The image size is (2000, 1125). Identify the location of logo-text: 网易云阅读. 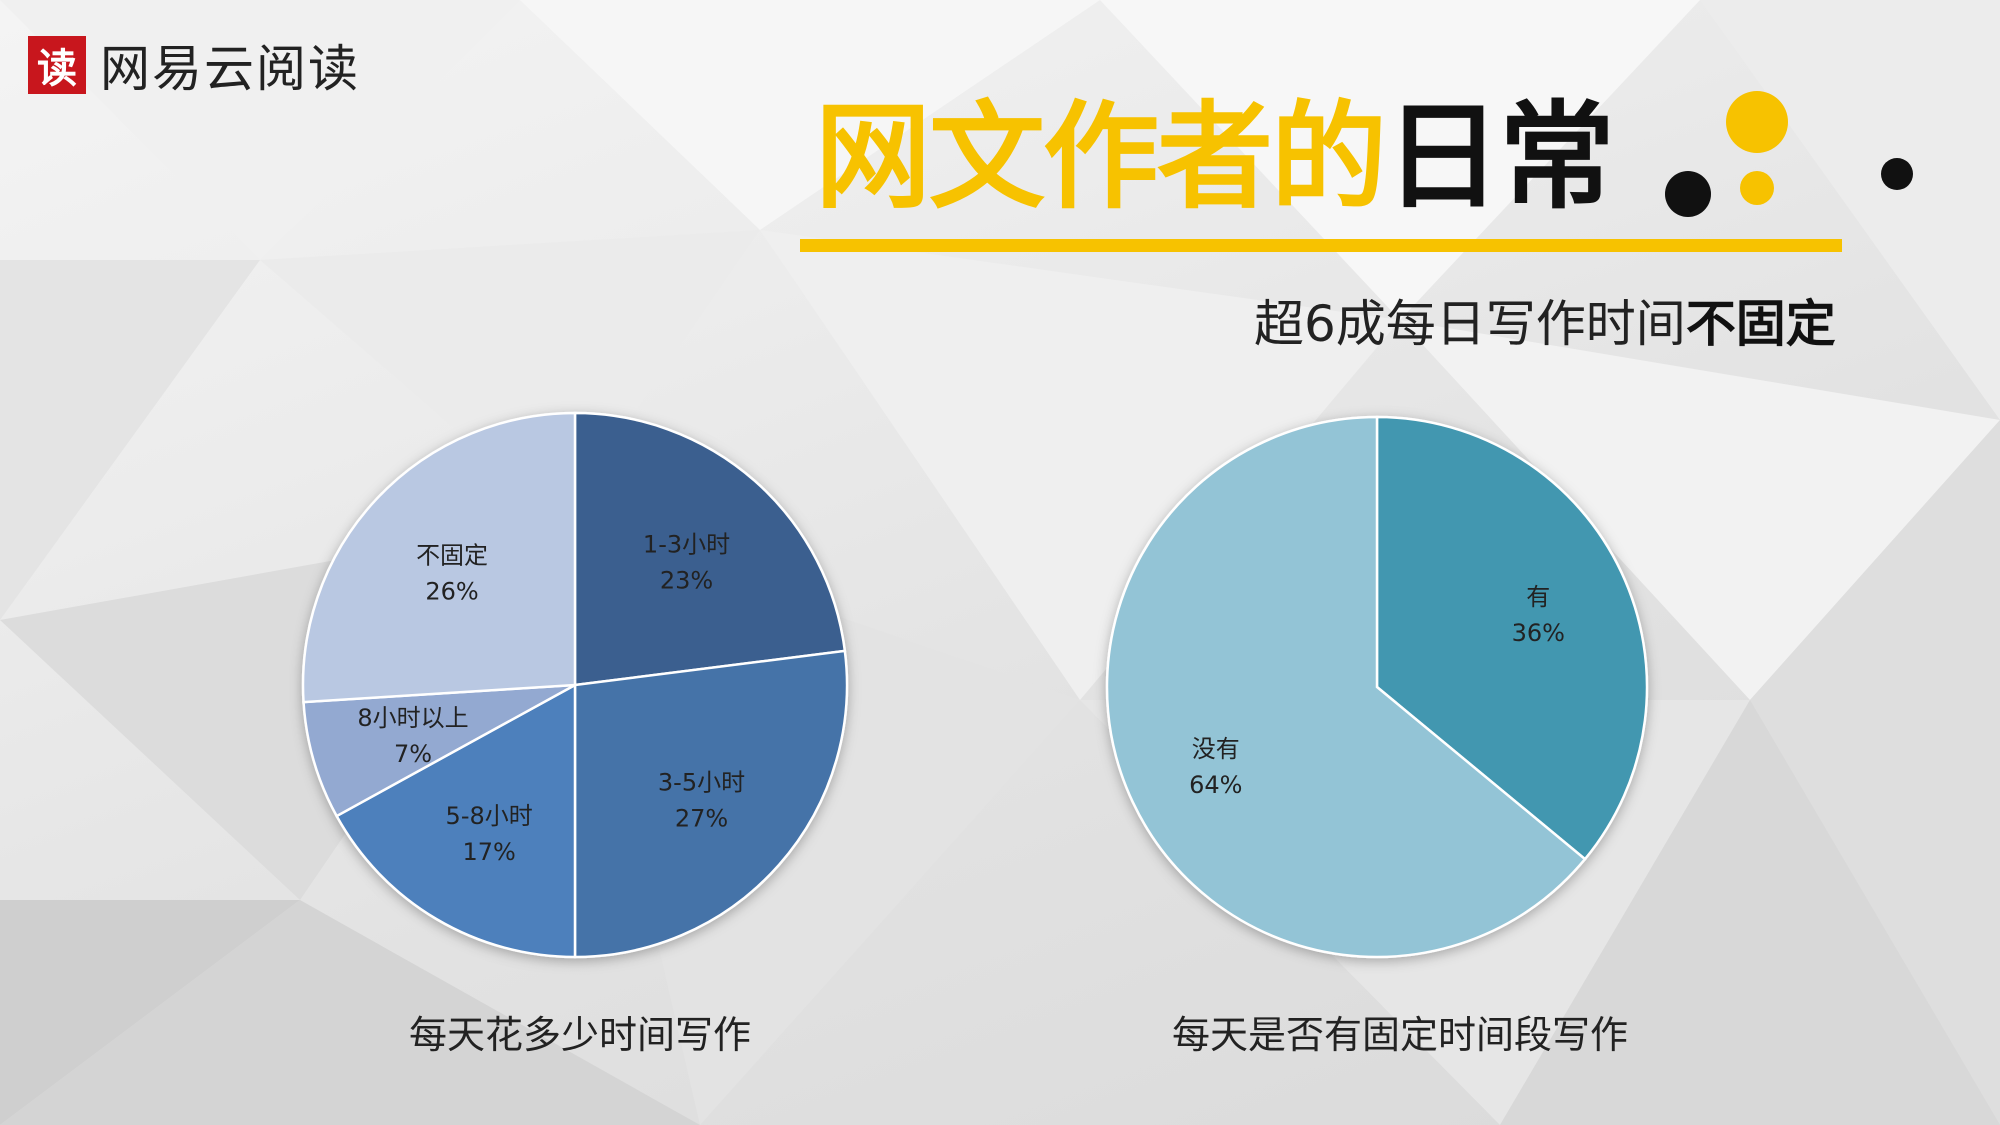
(230, 69).